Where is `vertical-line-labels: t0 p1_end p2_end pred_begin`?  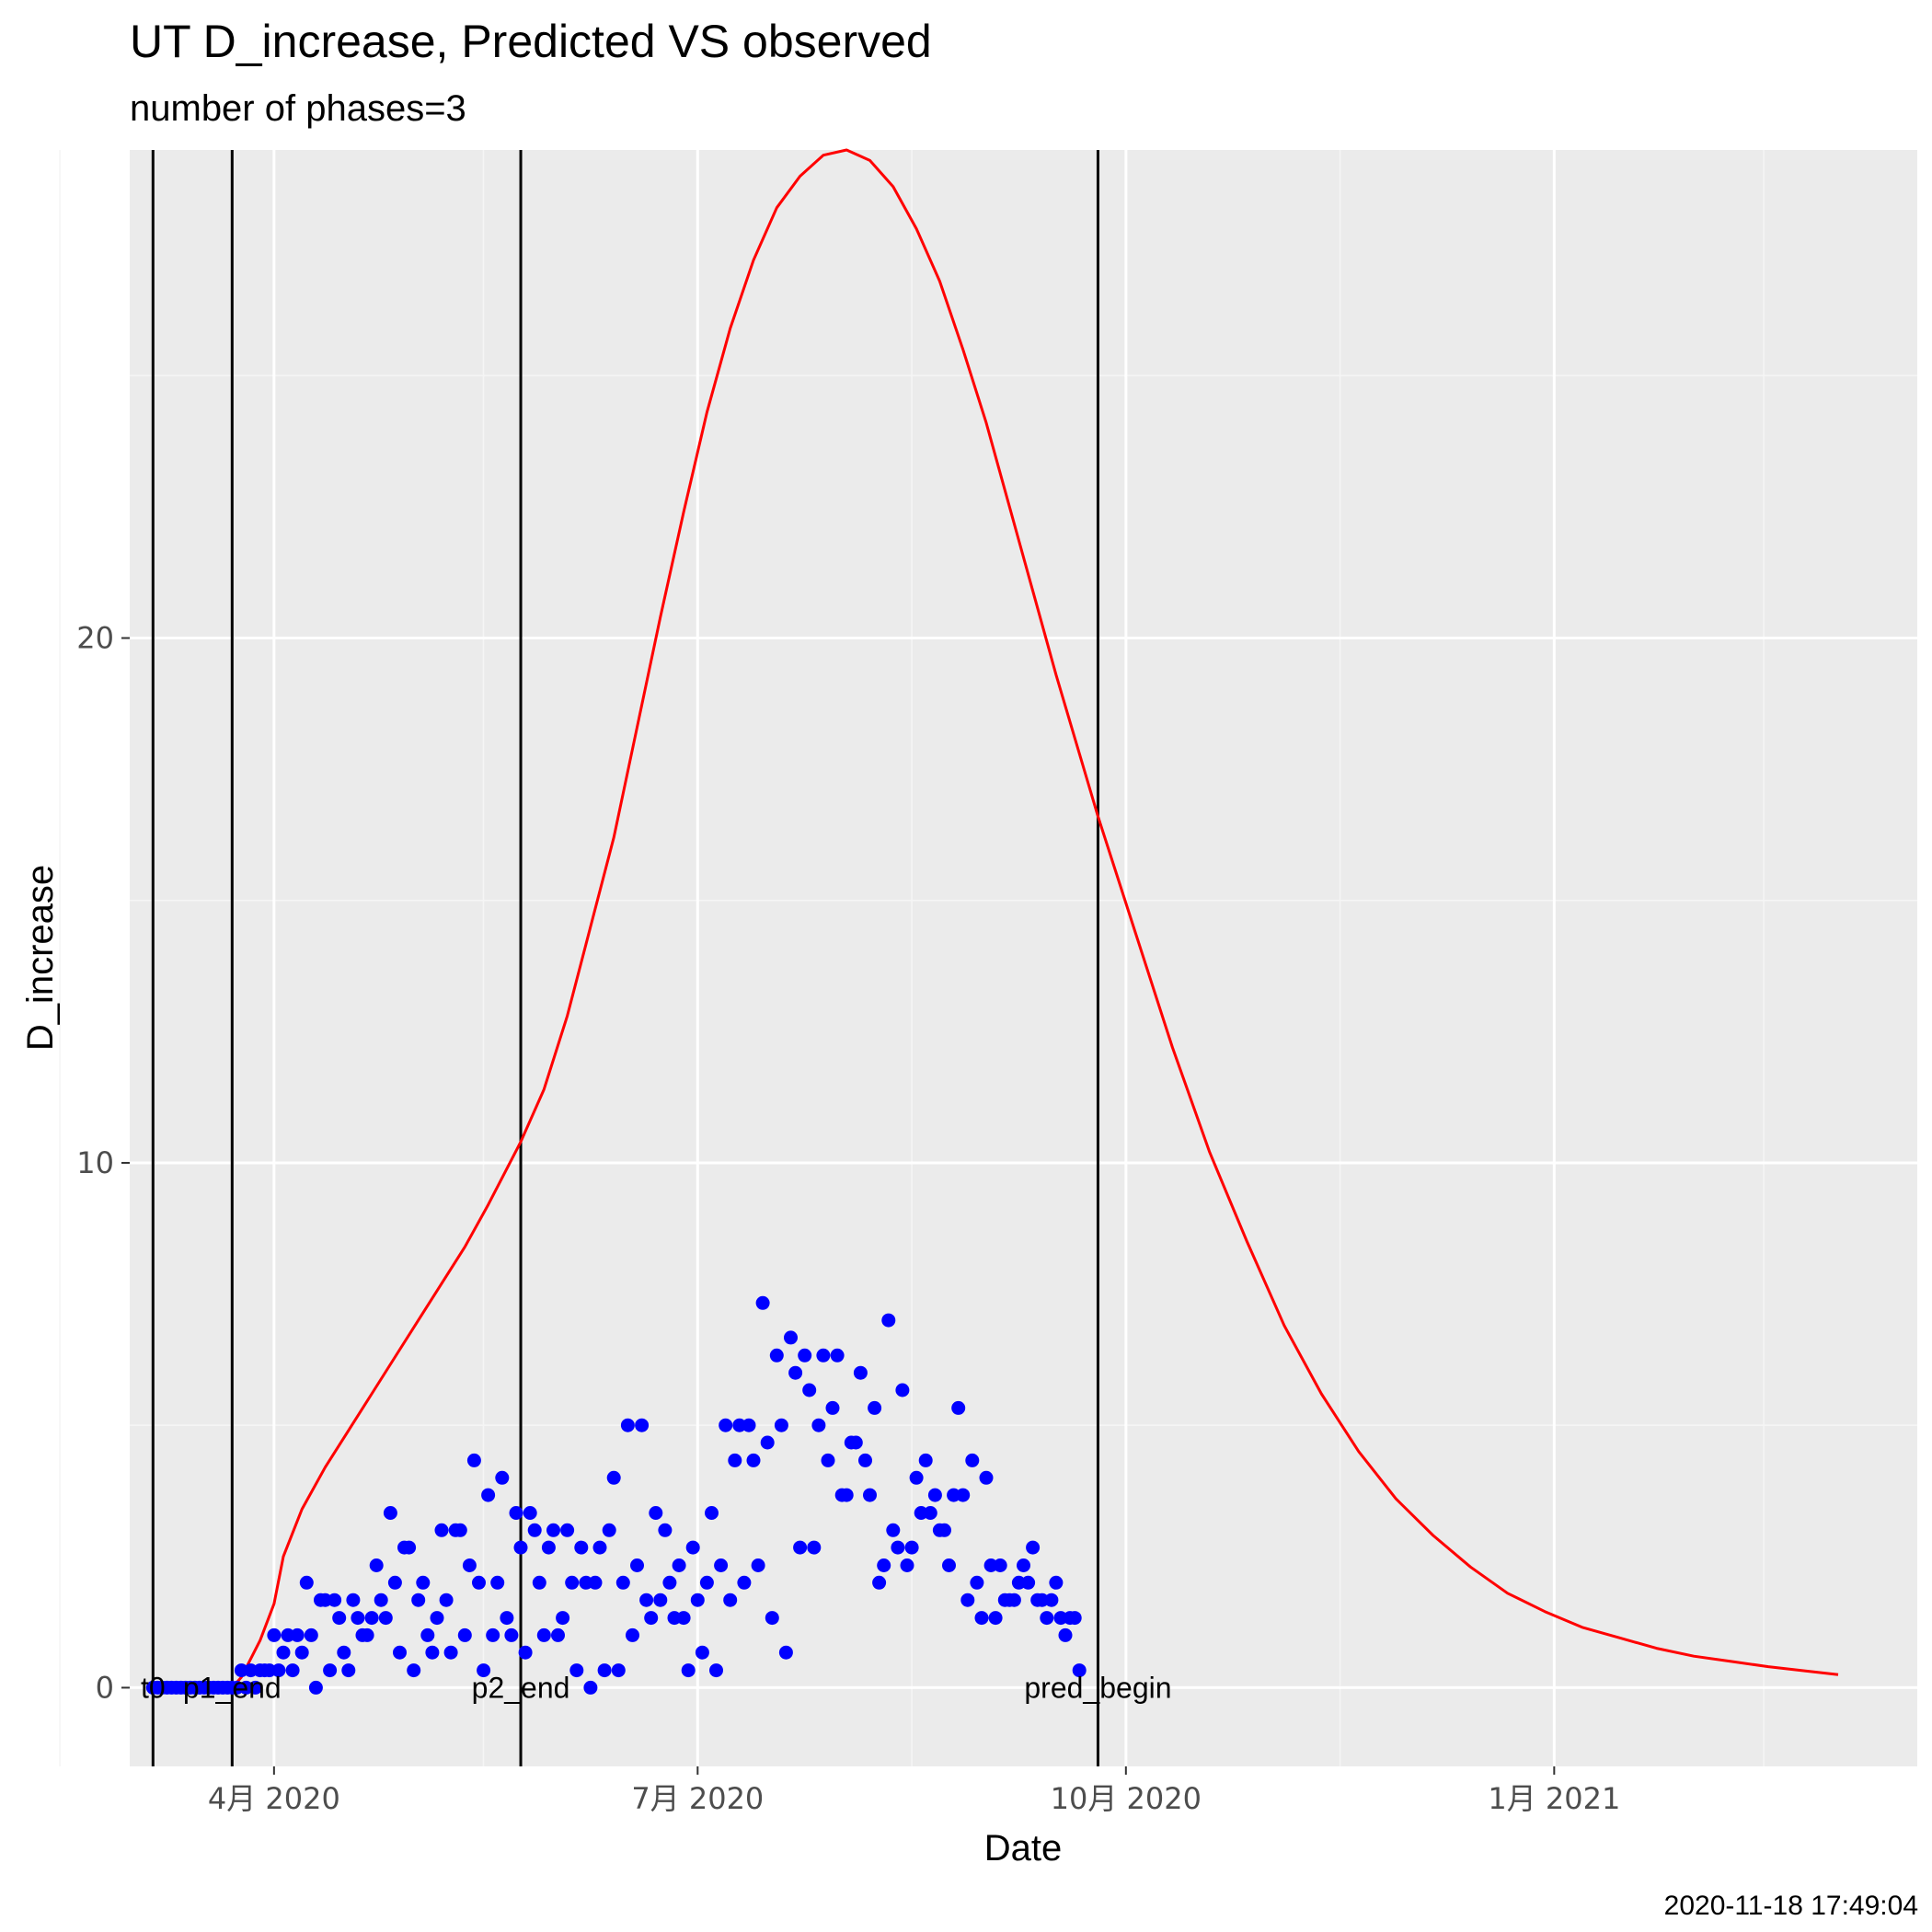
vertical-line-labels: t0 p1_end p2_end pred_begin is located at coordinates (656, 1687).